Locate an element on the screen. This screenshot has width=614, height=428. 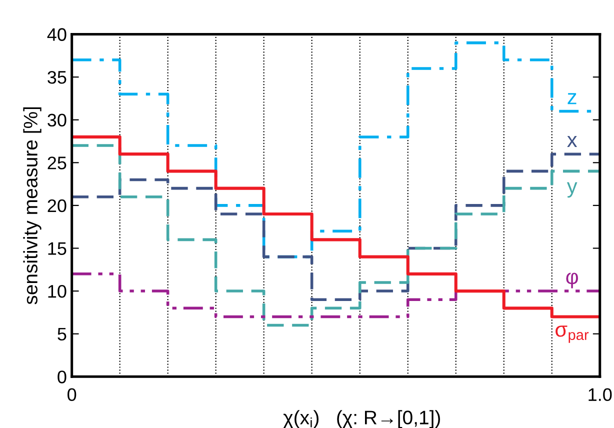
y-axis-title: sensitivity measure [%] is located at coordinates (32, 205).